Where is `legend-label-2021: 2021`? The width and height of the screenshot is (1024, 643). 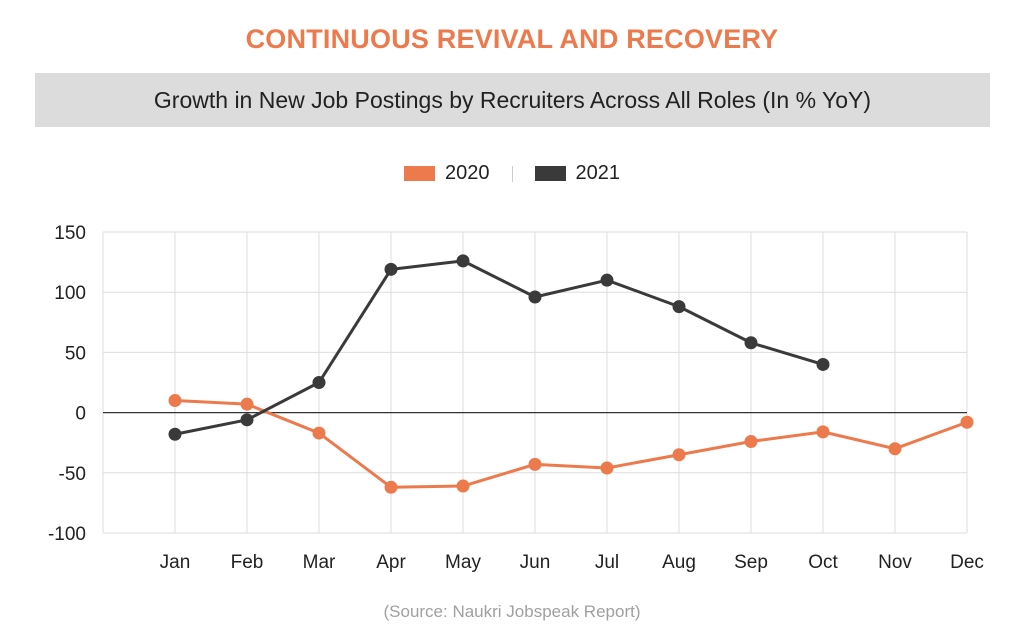 legend-label-2021: 2021 is located at coordinates (598, 173).